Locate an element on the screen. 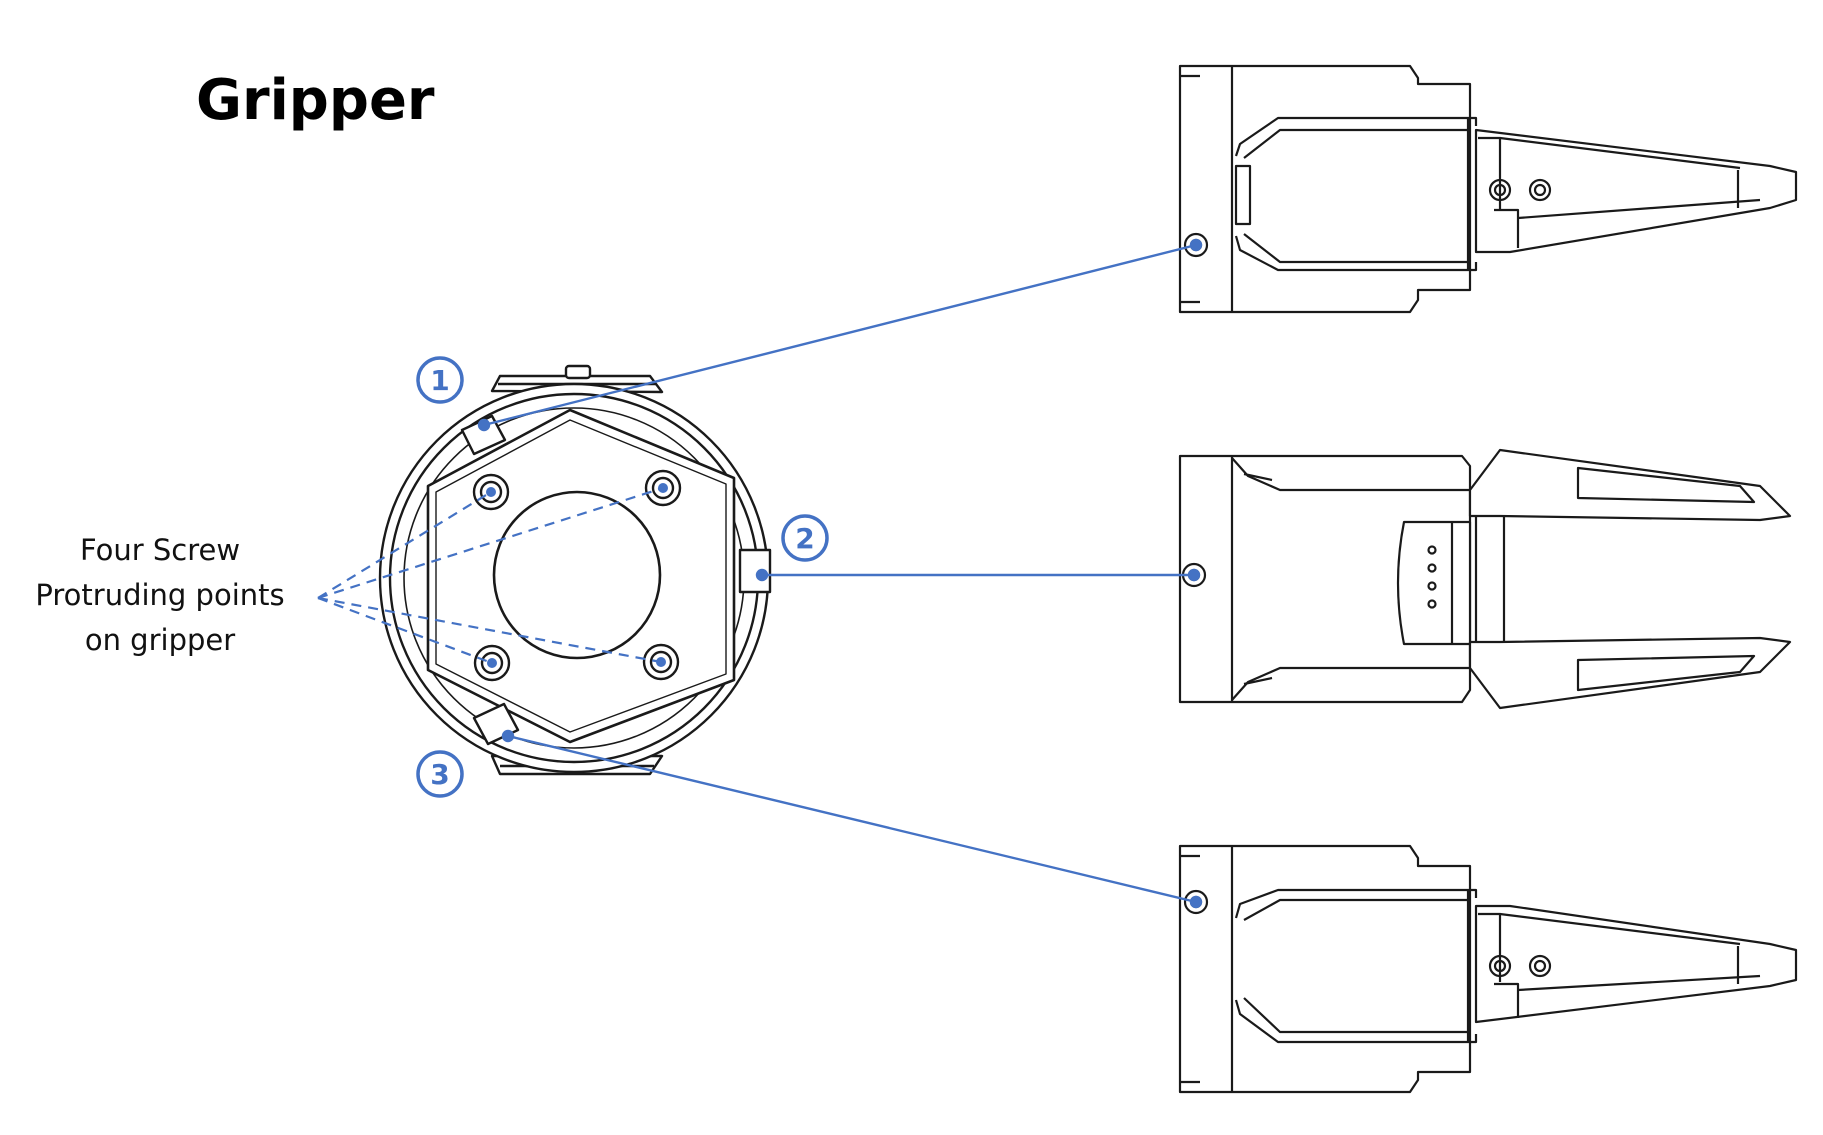 The height and width of the screenshot is (1135, 1823). screw-pointer-dots is located at coordinates (577, 575).